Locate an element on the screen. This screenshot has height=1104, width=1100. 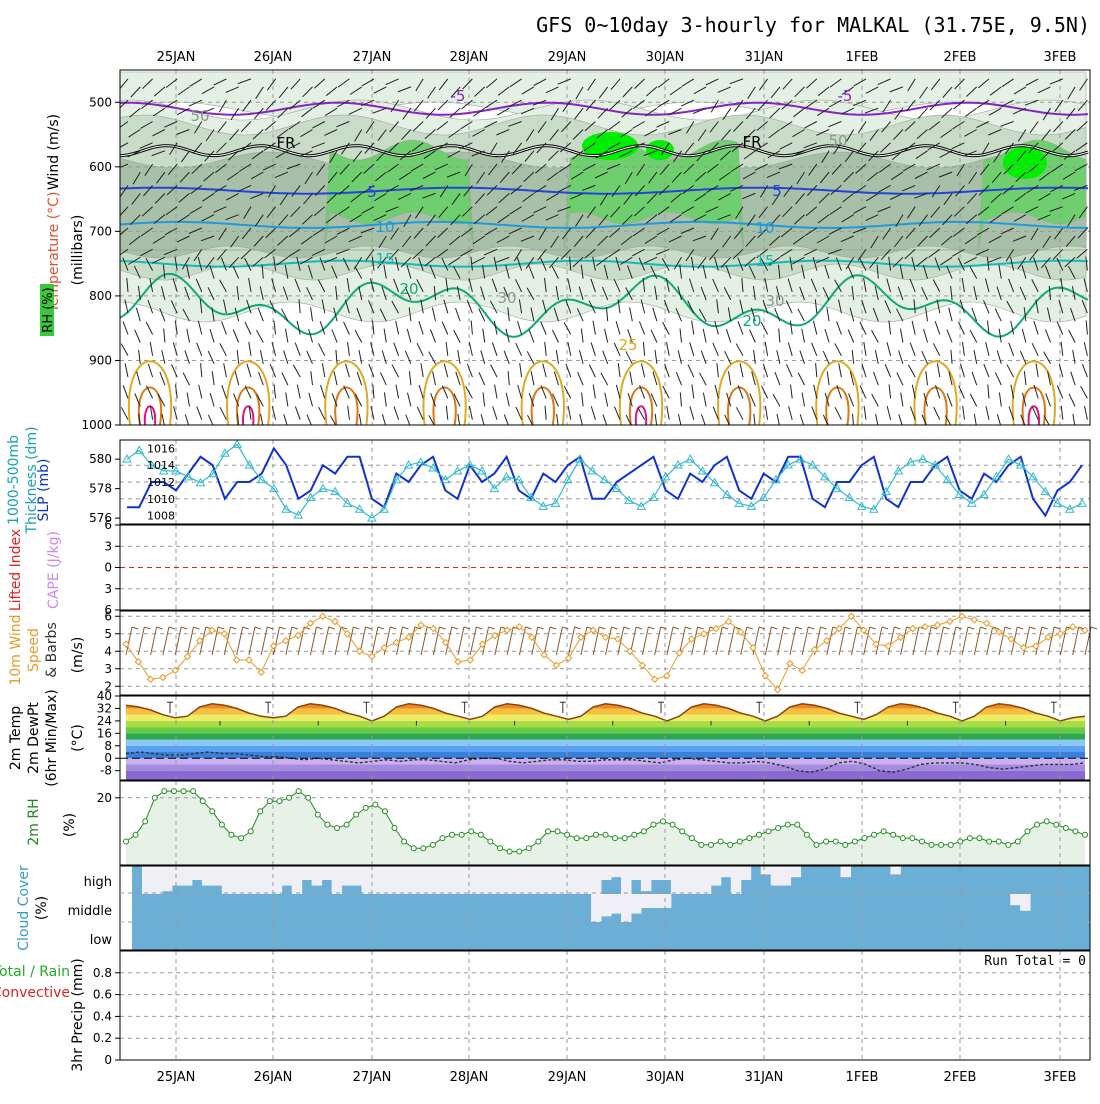
label-2m-rh: 2m RH is located at coordinates (34, 821).